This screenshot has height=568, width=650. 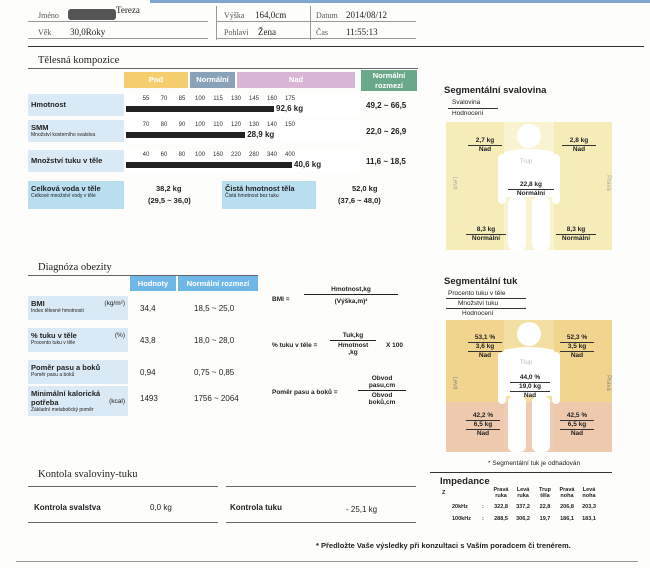 What do you see at coordinates (236, 155) in the screenshot?
I see `bc-tick-label: 220` at bounding box center [236, 155].